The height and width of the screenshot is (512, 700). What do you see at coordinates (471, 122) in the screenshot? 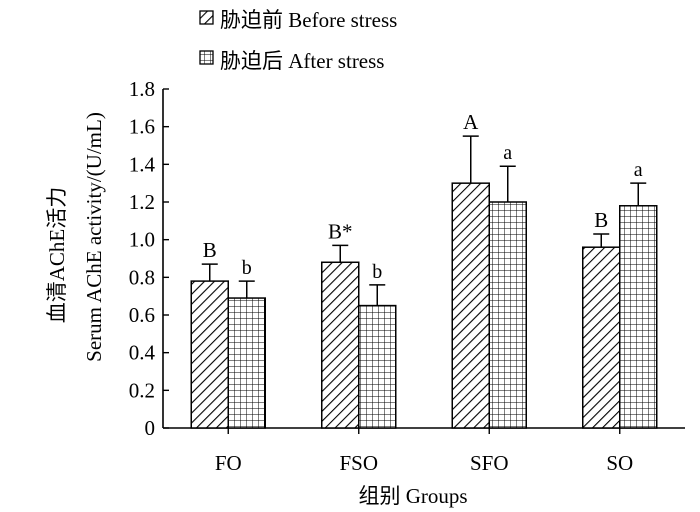
I see `significance-label: A` at bounding box center [471, 122].